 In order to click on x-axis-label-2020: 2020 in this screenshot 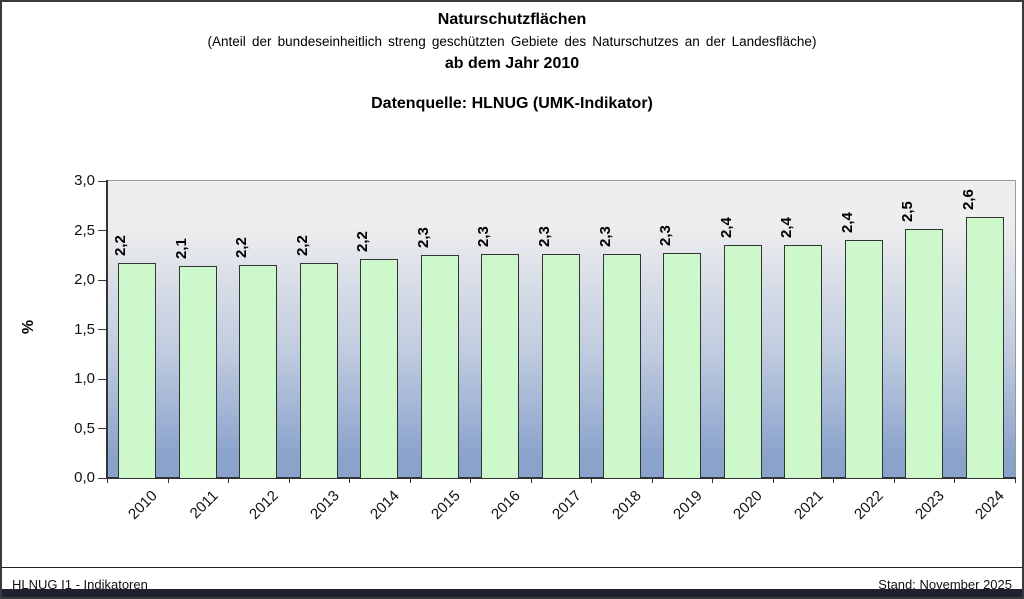, I will do `click(748, 505)`.